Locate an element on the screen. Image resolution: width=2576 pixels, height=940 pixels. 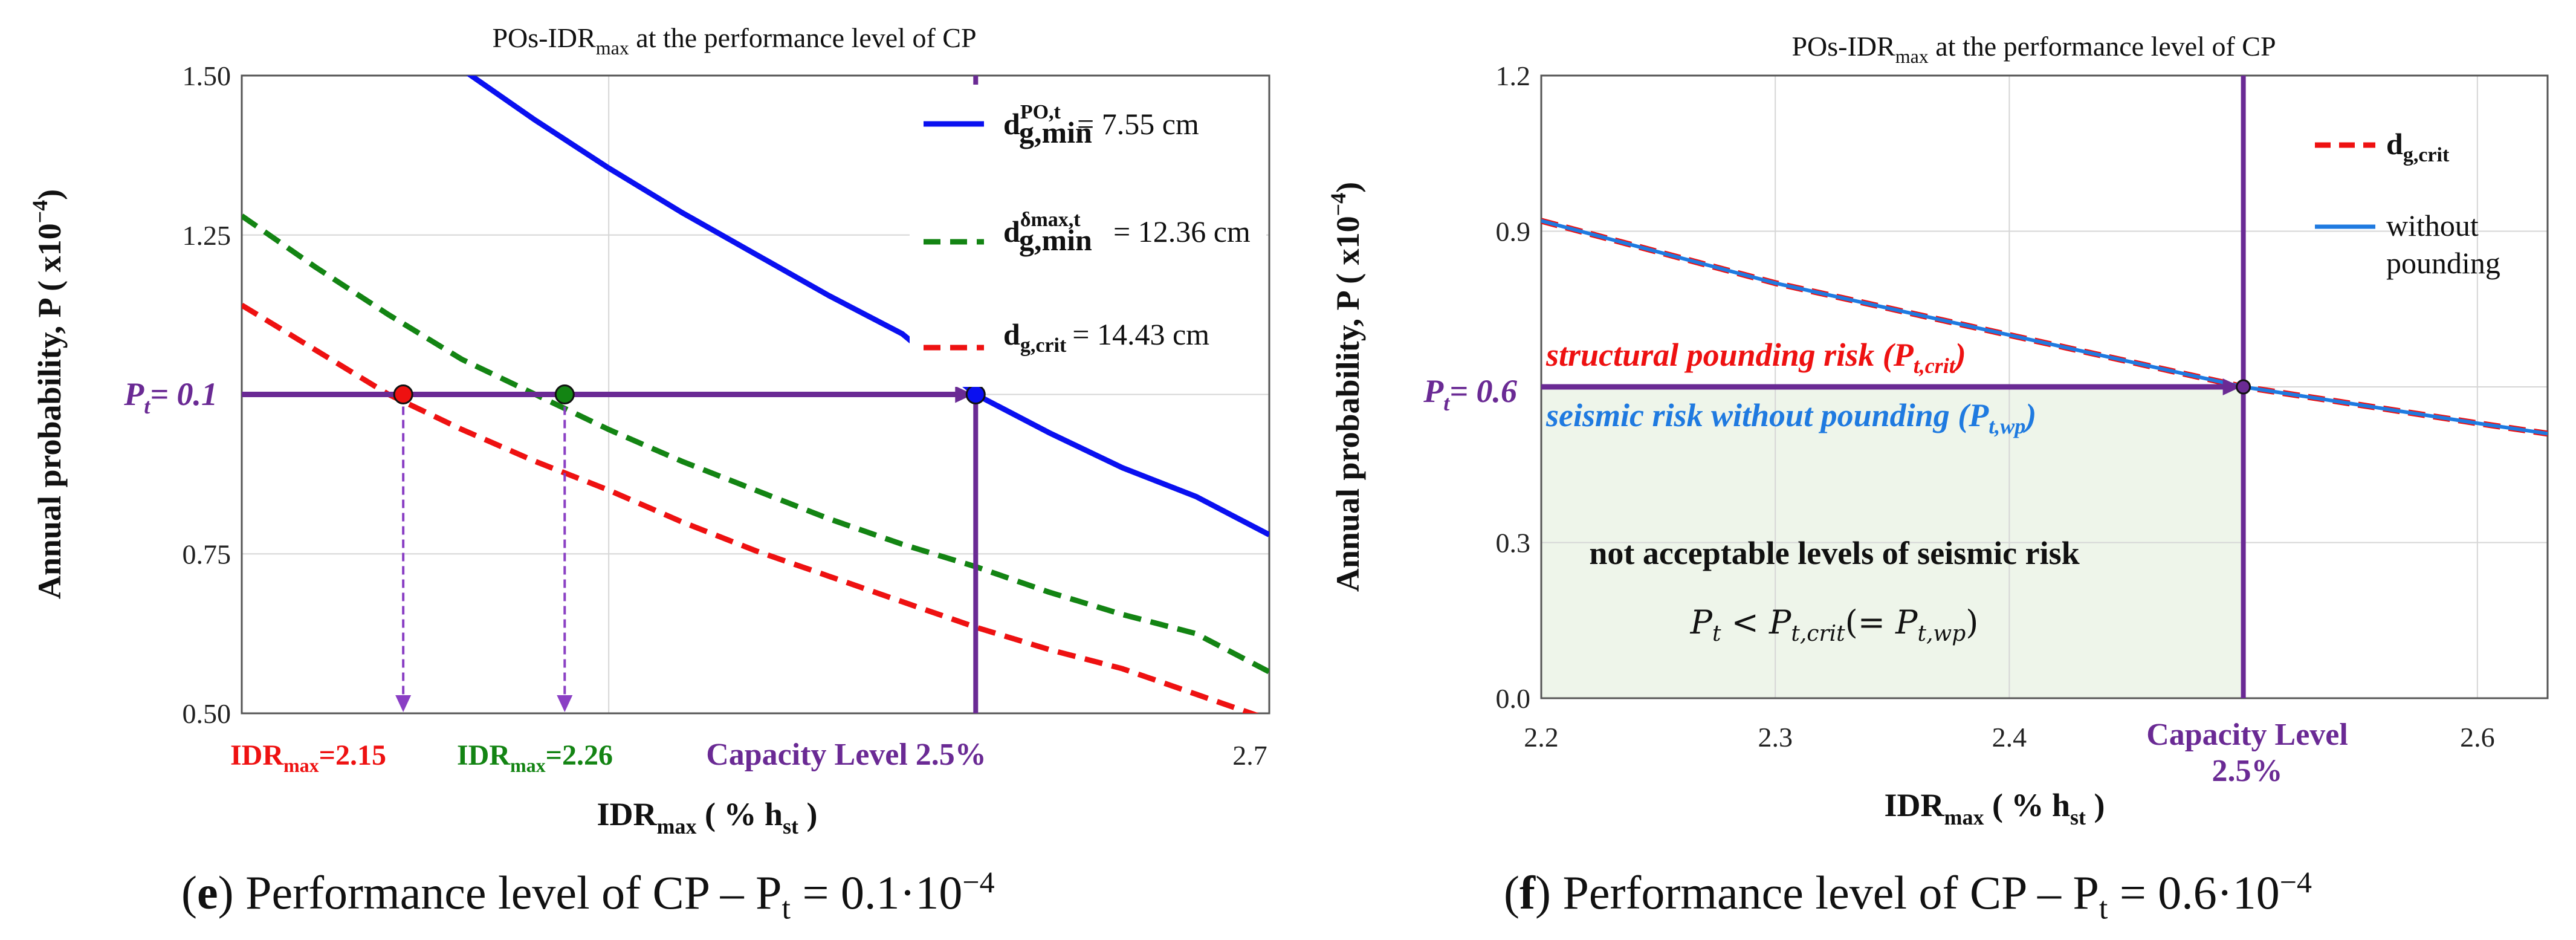
y-tick-label: 1.25 is located at coordinates (207, 235).